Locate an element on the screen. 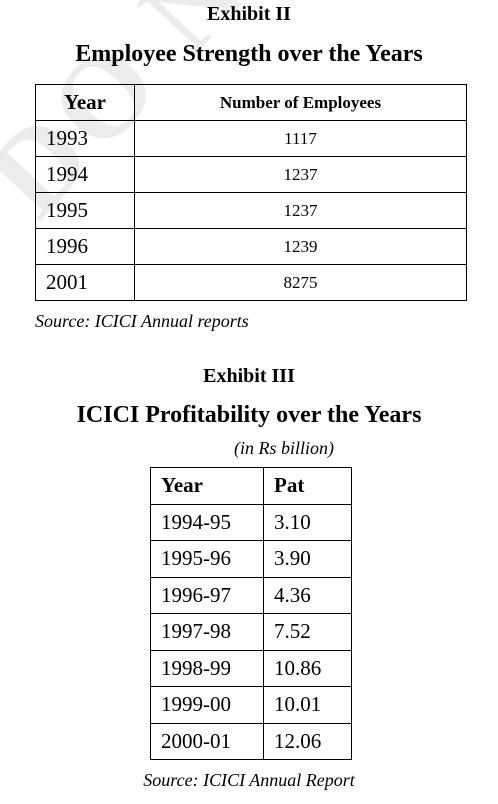  table-cell: 3.90 is located at coordinates (307, 559).